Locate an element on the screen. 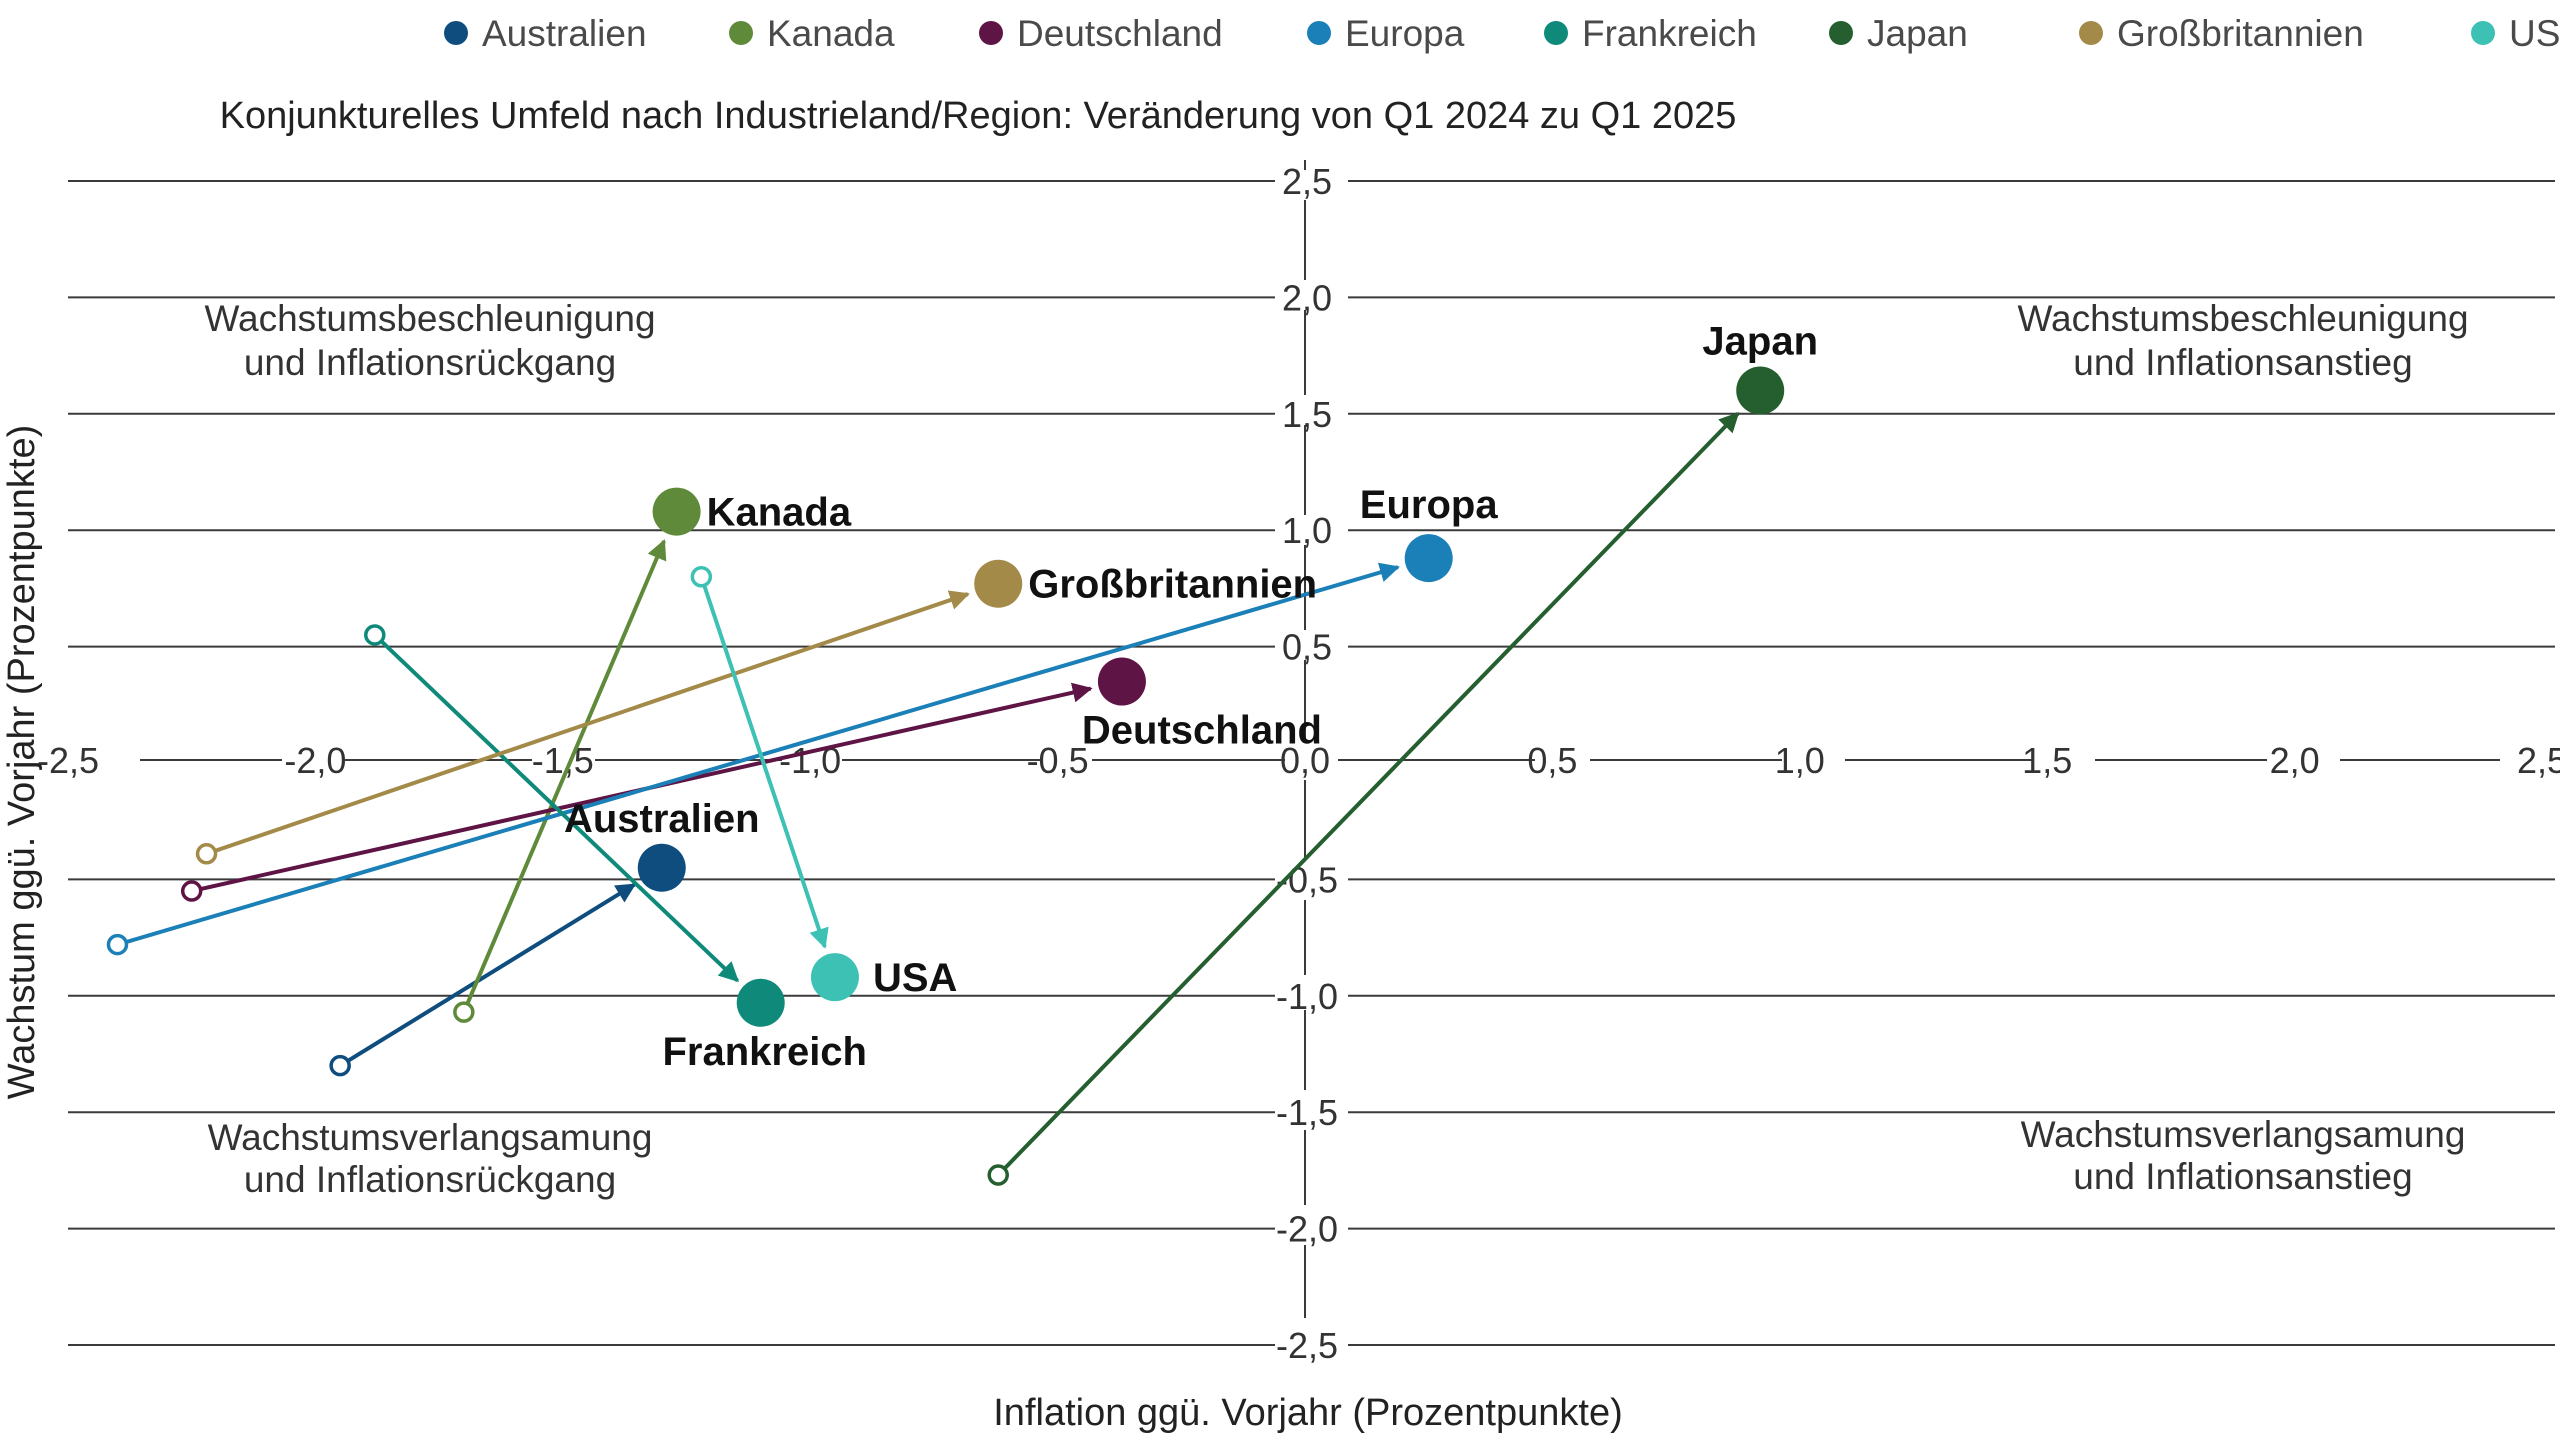 Image resolution: width=2560 pixels, height=1440 pixels. x-axis-label: Inflation ggü. Vorjahr (Prozentpunkte) is located at coordinates (1308, 1413).